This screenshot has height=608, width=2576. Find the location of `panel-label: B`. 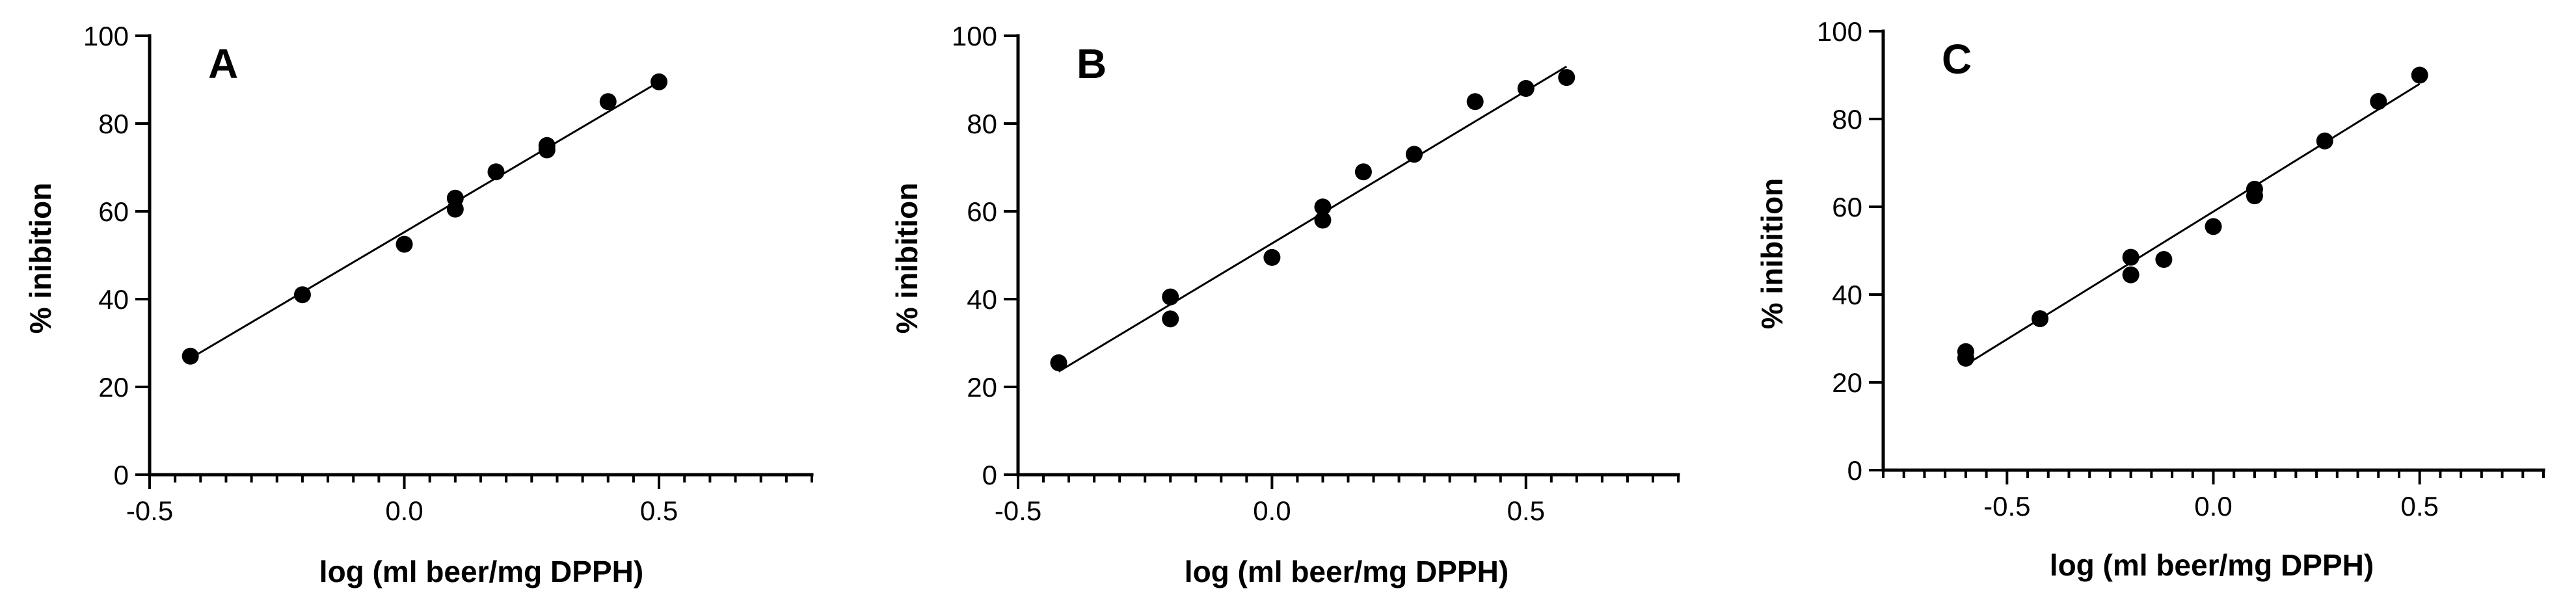

panel-label: B is located at coordinates (1092, 63).